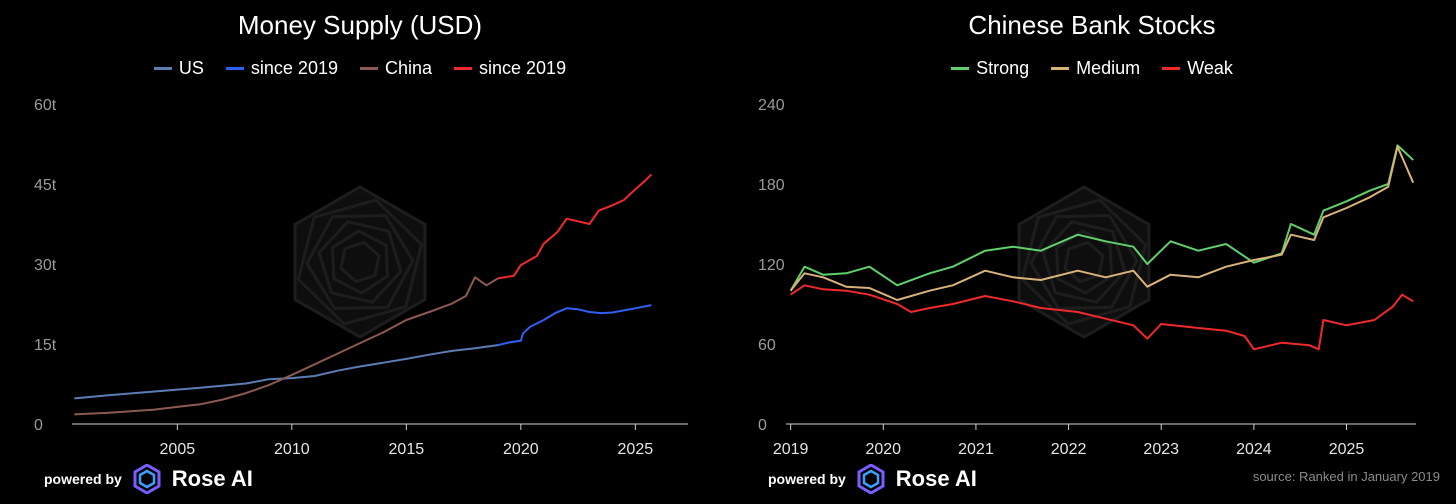 The image size is (1456, 504). Describe the element at coordinates (45, 345) in the screenshot. I see `y-tick-label: 15t` at that location.